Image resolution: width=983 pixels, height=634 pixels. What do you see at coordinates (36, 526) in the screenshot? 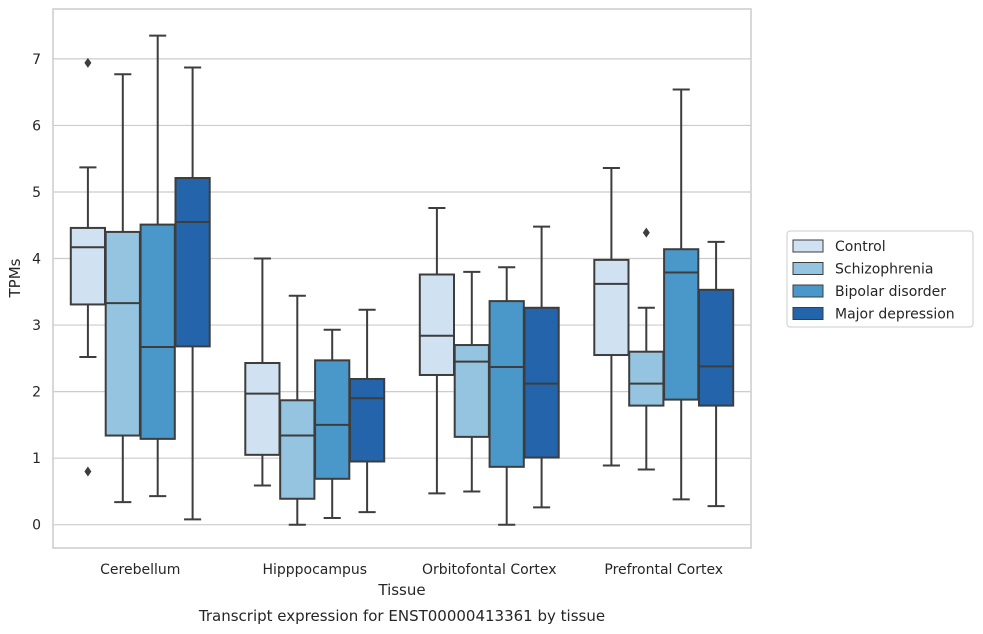
I see `y-tick-label: 0` at bounding box center [36, 526].